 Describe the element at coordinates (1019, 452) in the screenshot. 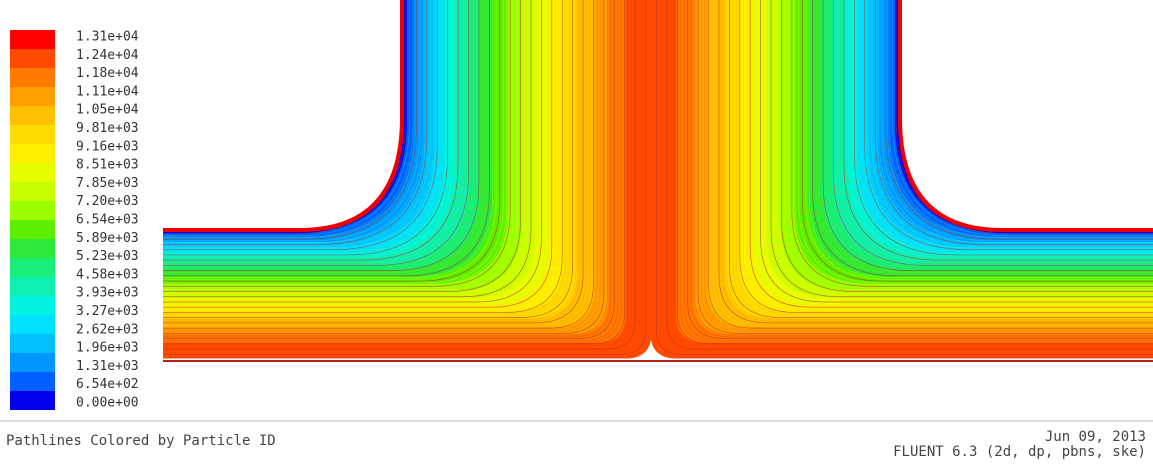

I see `version: FLUENT 6.3 (2d, dp, pbns, ske)` at that location.